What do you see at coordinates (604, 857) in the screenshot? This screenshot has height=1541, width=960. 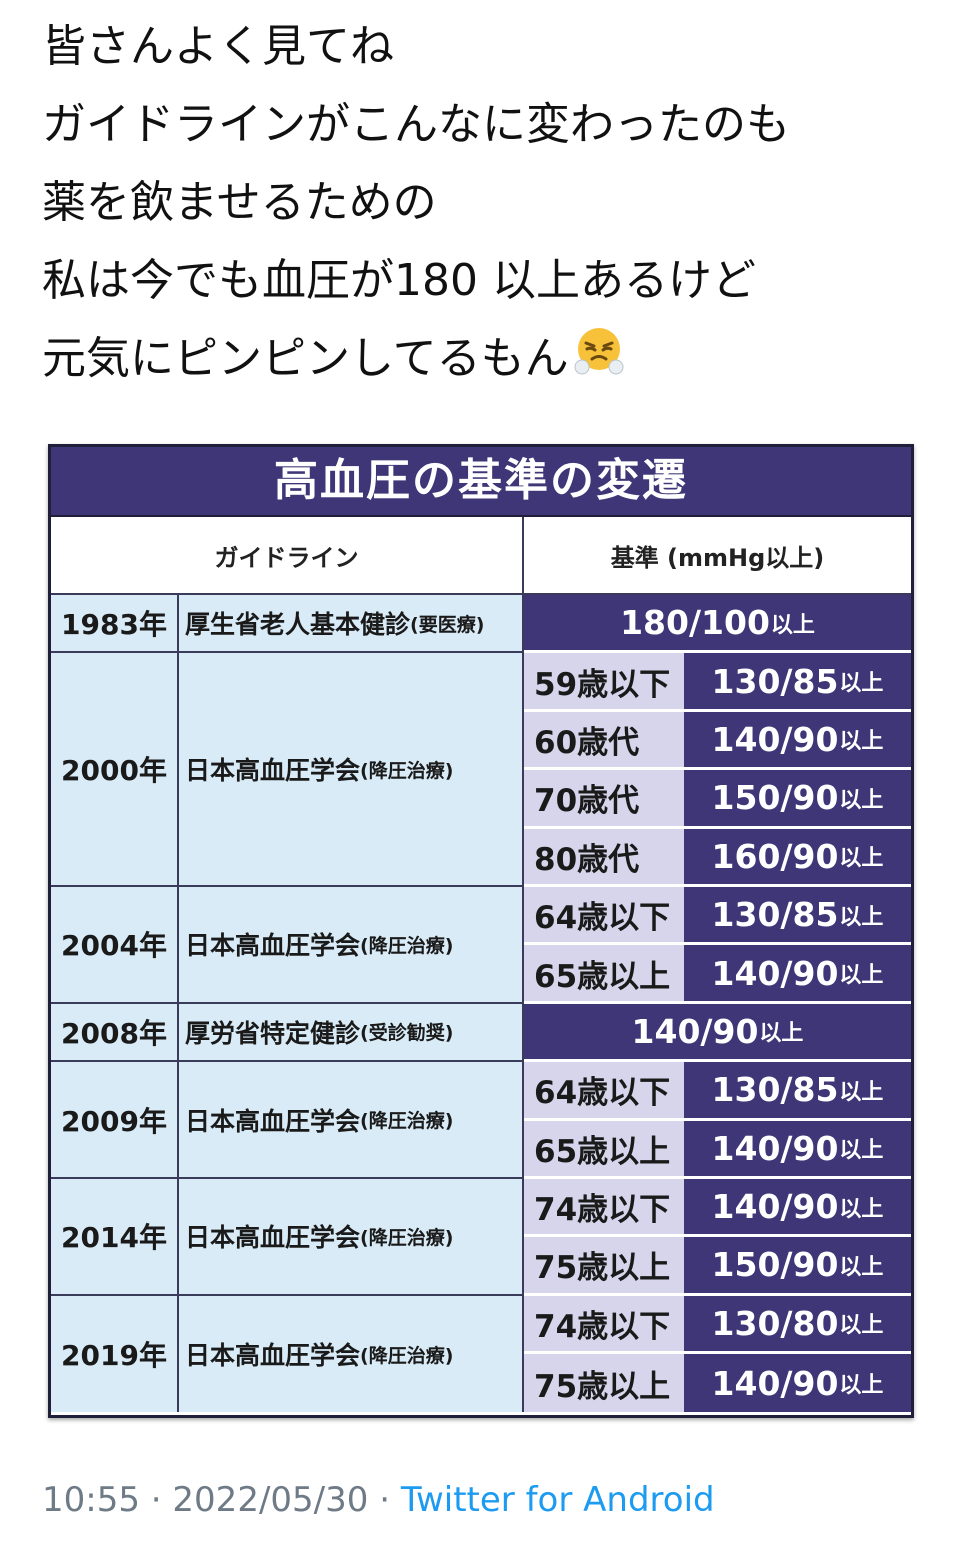 I see `age-group: 80歳代` at bounding box center [604, 857].